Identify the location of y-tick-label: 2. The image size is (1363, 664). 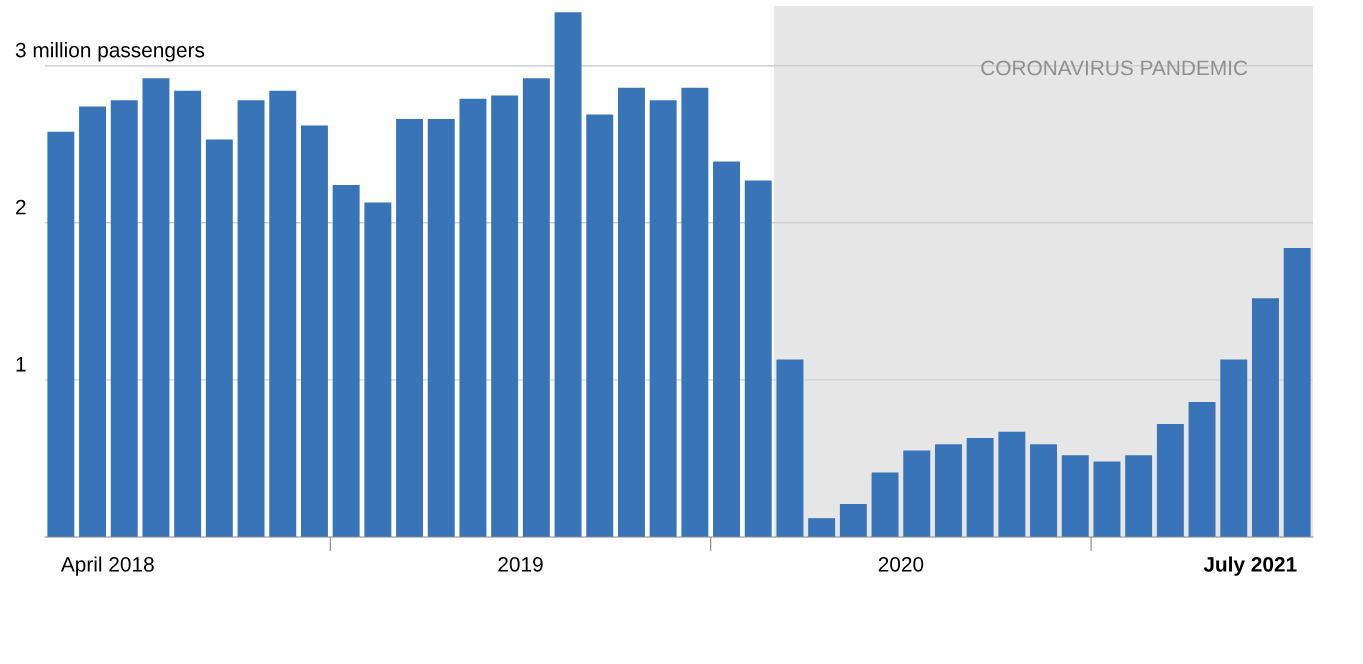
(21, 207).